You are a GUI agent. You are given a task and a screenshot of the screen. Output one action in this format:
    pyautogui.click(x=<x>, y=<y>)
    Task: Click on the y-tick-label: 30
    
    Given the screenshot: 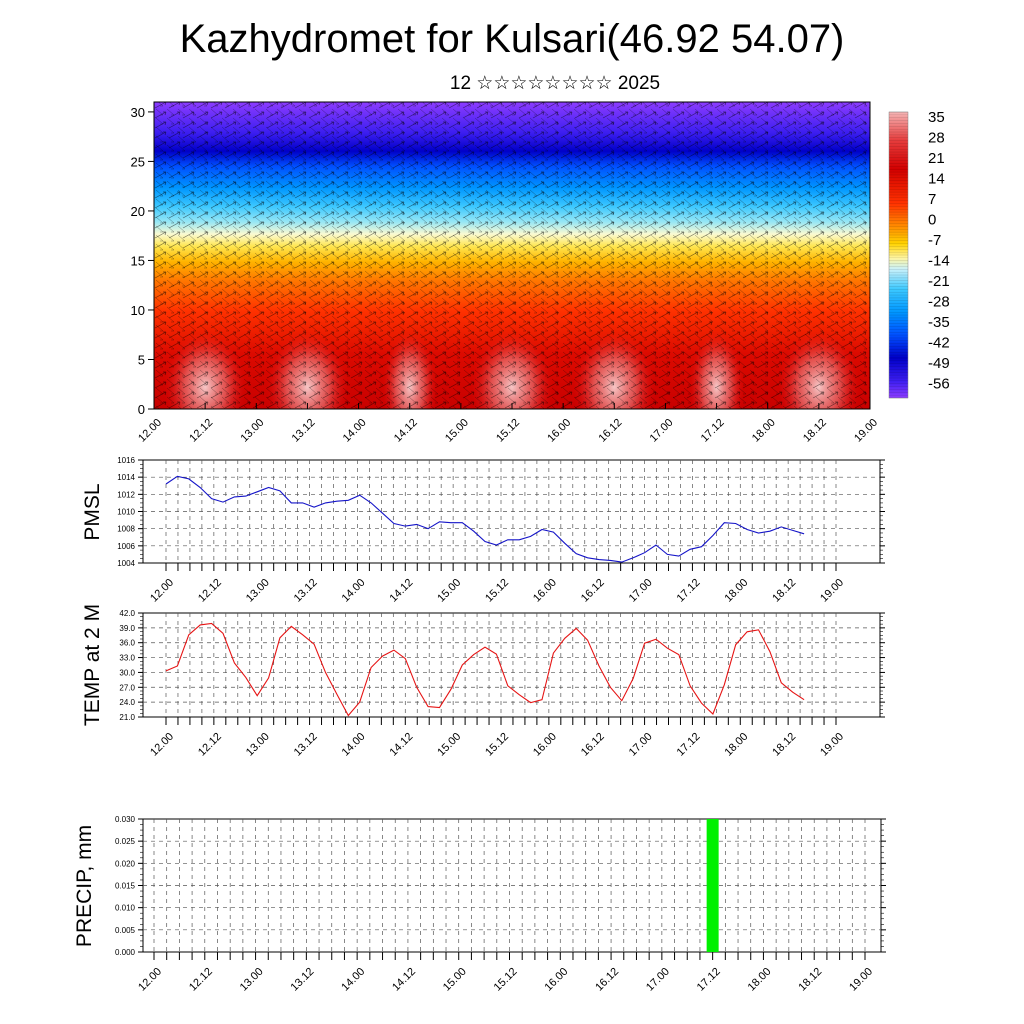 What is the action you would take?
    pyautogui.click(x=138, y=112)
    